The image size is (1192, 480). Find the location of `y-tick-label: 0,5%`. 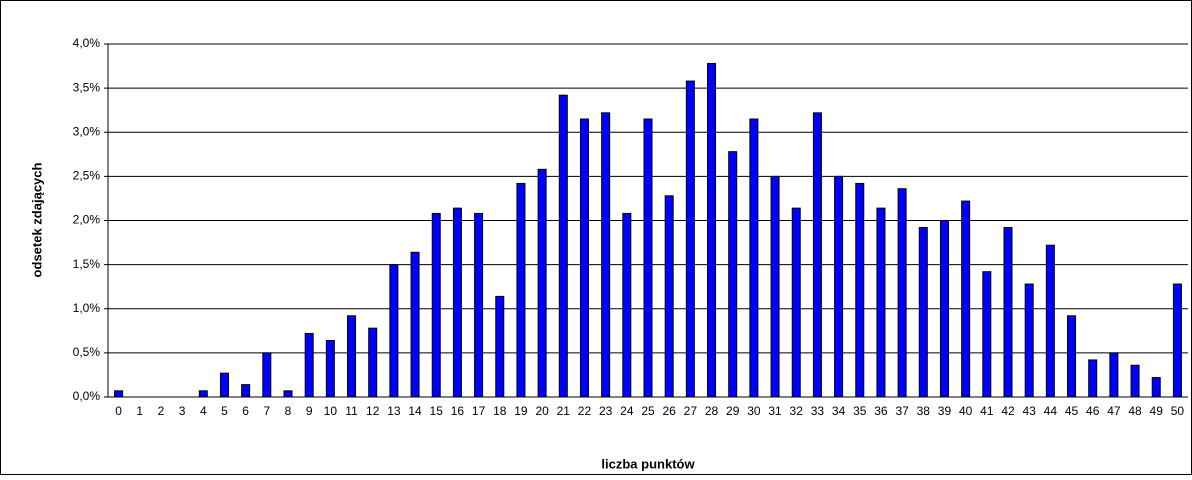

y-tick-label: 0,5% is located at coordinates (87, 352).